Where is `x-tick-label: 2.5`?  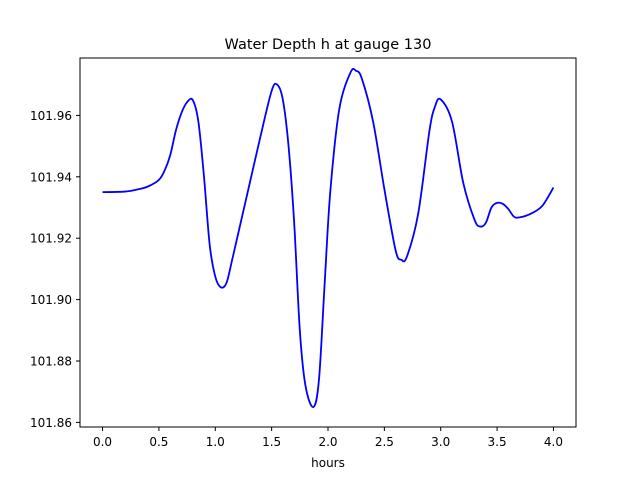 x-tick-label: 2.5 is located at coordinates (384, 442).